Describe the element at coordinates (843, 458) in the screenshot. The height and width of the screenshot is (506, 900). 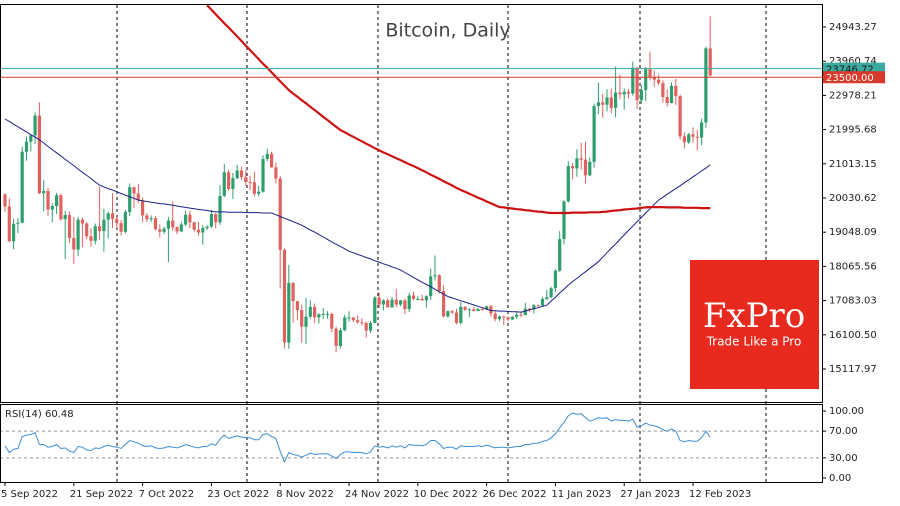
I see `y-tick-label: 30.00` at that location.